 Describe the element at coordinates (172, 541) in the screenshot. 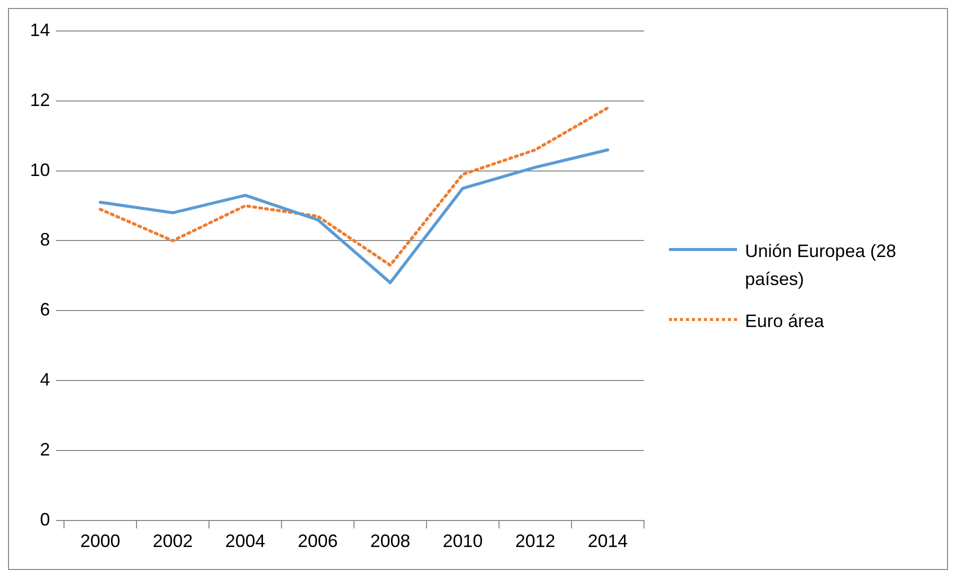

I see `x-tick-label: 2002` at that location.